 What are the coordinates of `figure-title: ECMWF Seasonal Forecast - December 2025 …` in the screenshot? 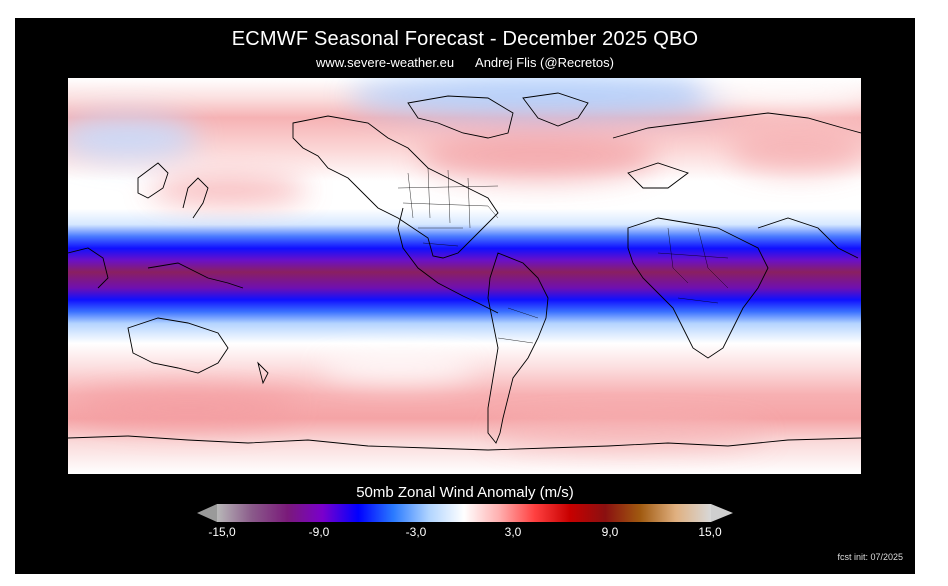 It's located at (465, 39).